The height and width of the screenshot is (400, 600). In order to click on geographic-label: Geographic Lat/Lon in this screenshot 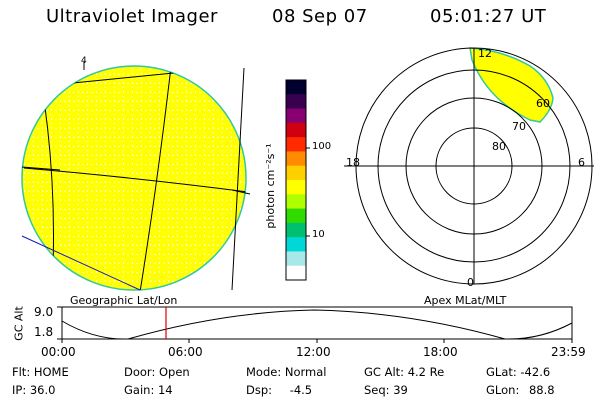, I will do `click(124, 300)`.